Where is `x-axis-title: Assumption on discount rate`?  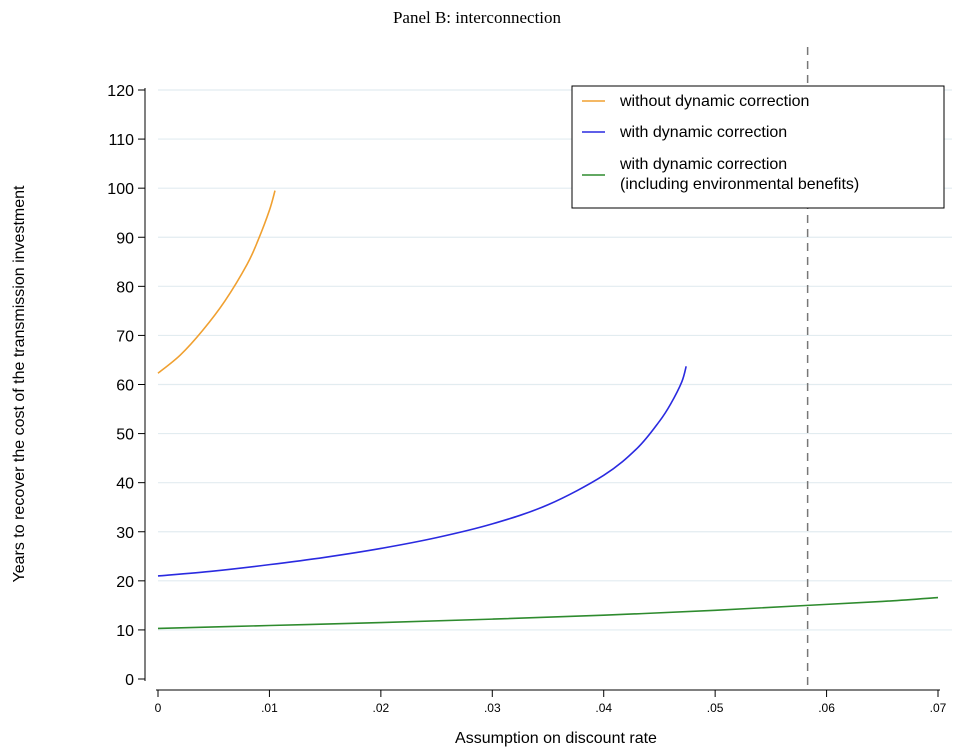
x-axis-title: Assumption on discount rate is located at coordinates (556, 738).